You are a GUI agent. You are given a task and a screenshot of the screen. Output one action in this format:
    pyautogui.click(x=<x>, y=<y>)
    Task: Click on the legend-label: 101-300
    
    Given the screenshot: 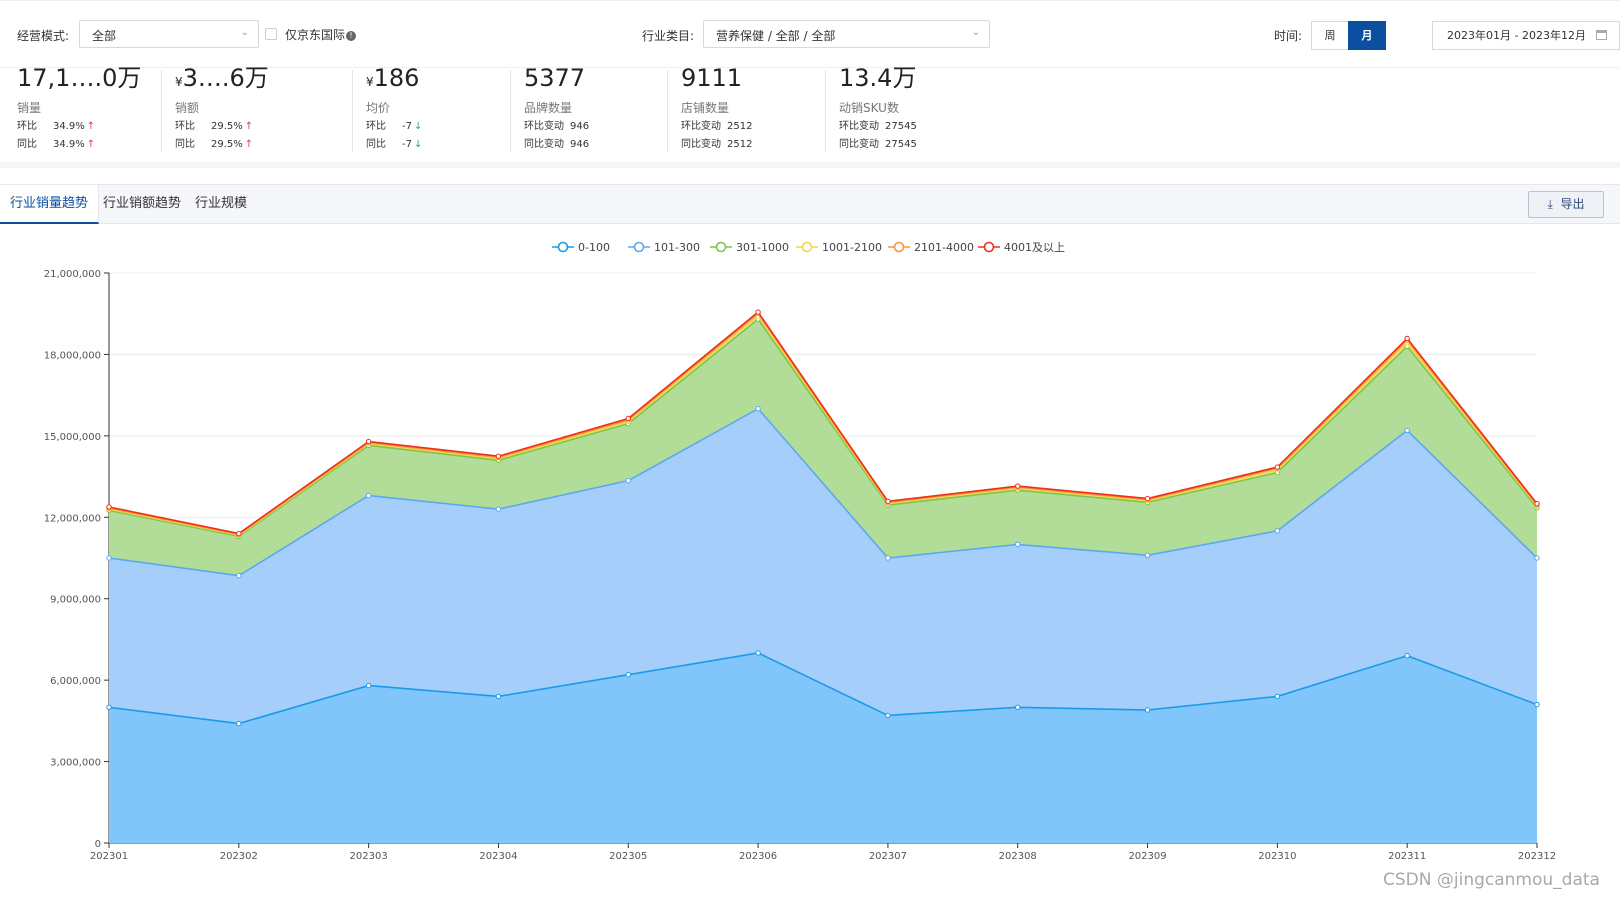 What is the action you would take?
    pyautogui.click(x=677, y=247)
    